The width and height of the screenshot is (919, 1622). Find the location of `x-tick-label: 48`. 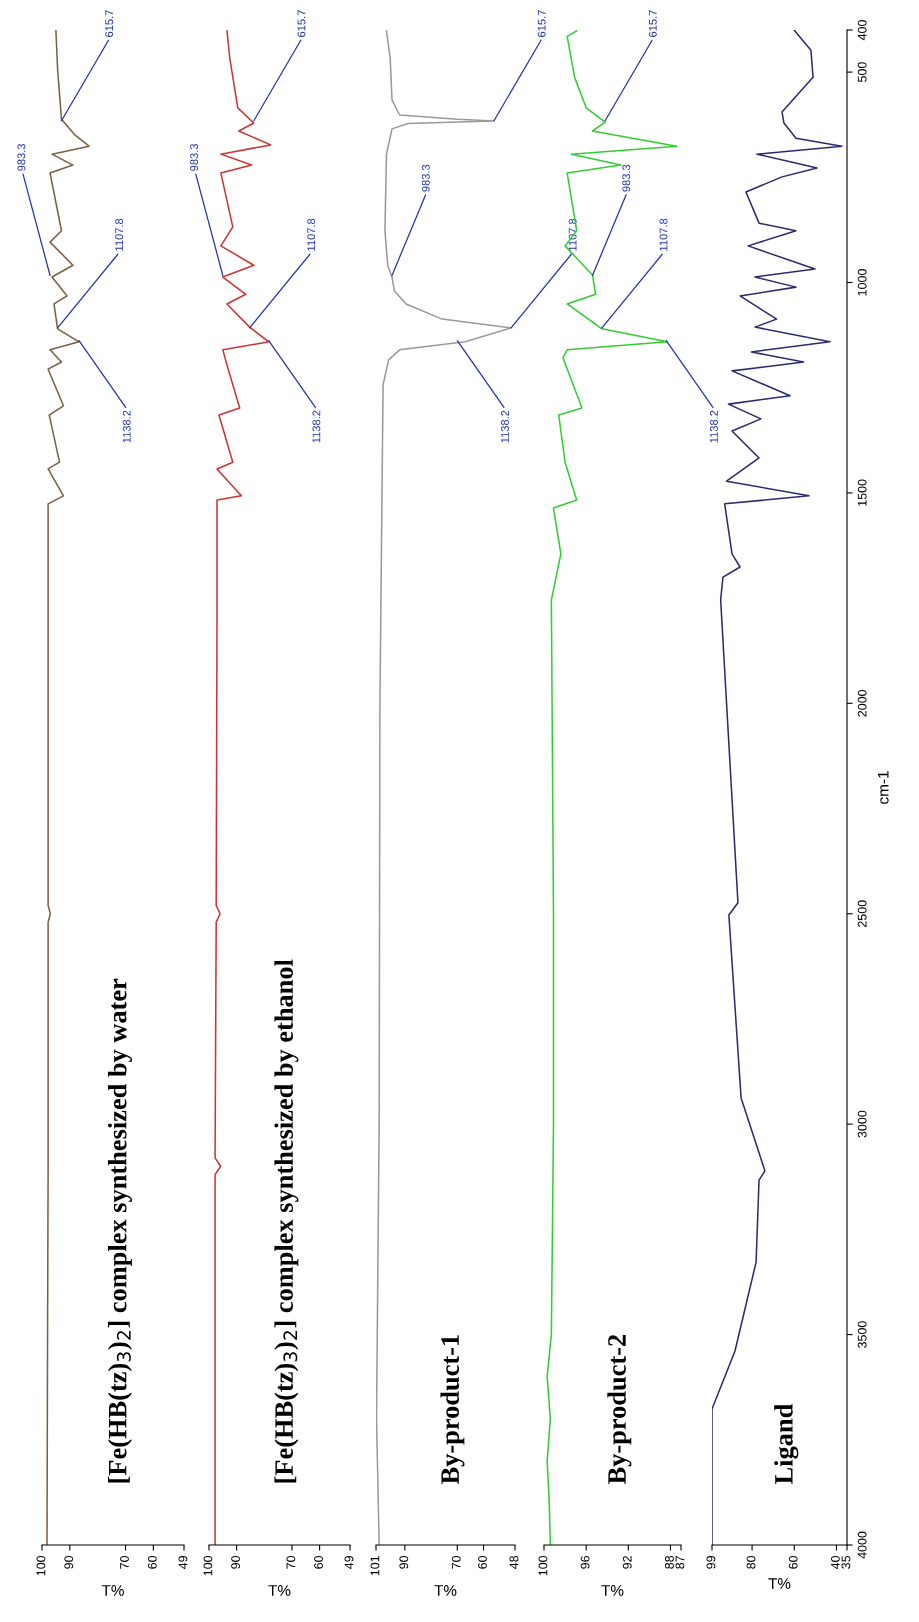

x-tick-label: 48 is located at coordinates (514, 1562).